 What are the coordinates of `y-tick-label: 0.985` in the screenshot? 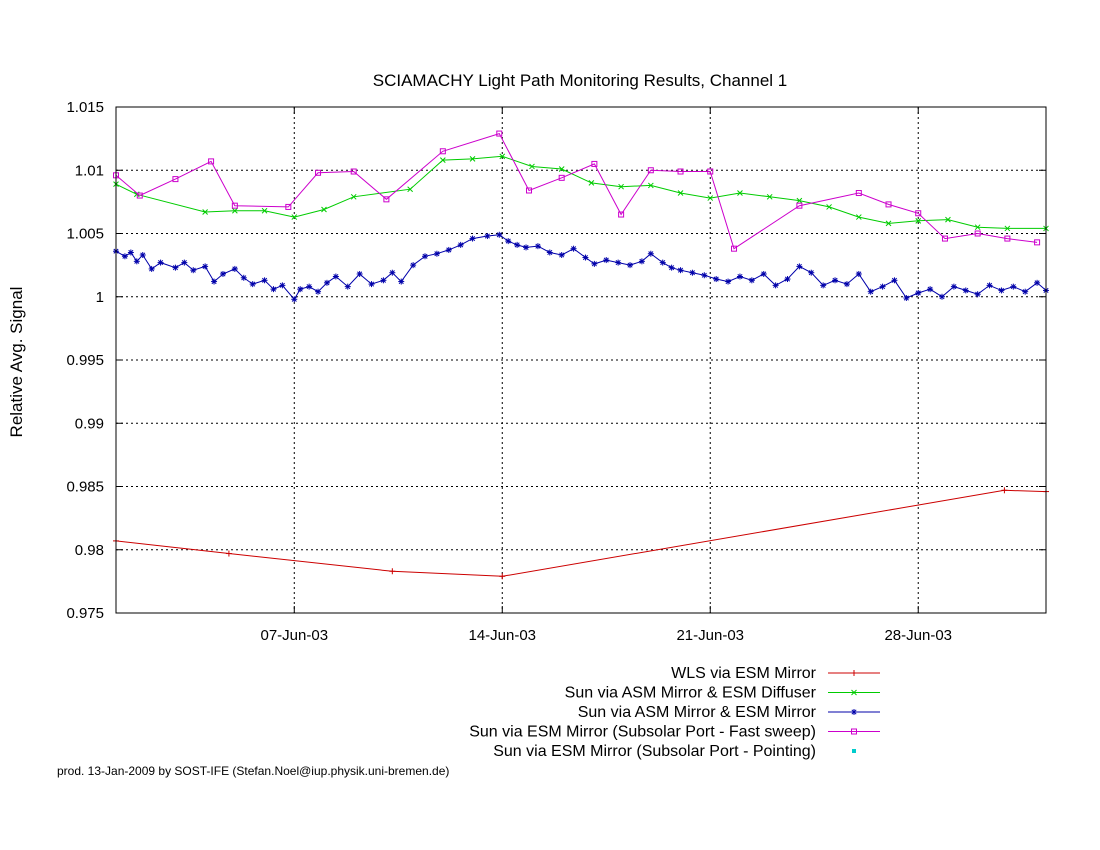 It's located at (85, 487).